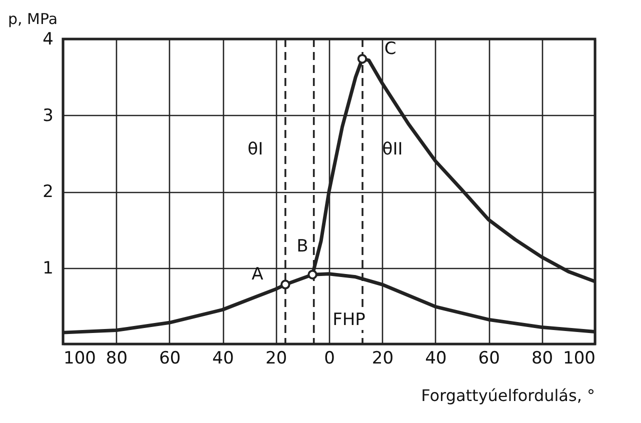 This screenshot has width=641, height=423. What do you see at coordinates (48, 268) in the screenshot?
I see `y-tick-label: 1` at bounding box center [48, 268].